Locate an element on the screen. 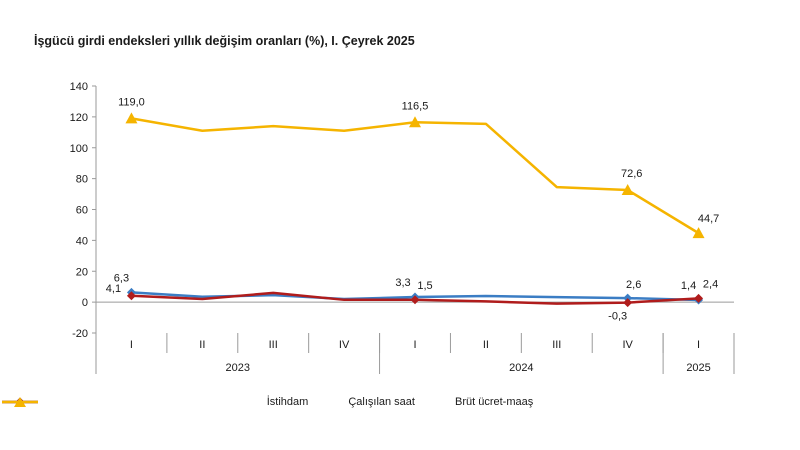 The image size is (800, 450). data-label: 116,5 is located at coordinates (415, 106).